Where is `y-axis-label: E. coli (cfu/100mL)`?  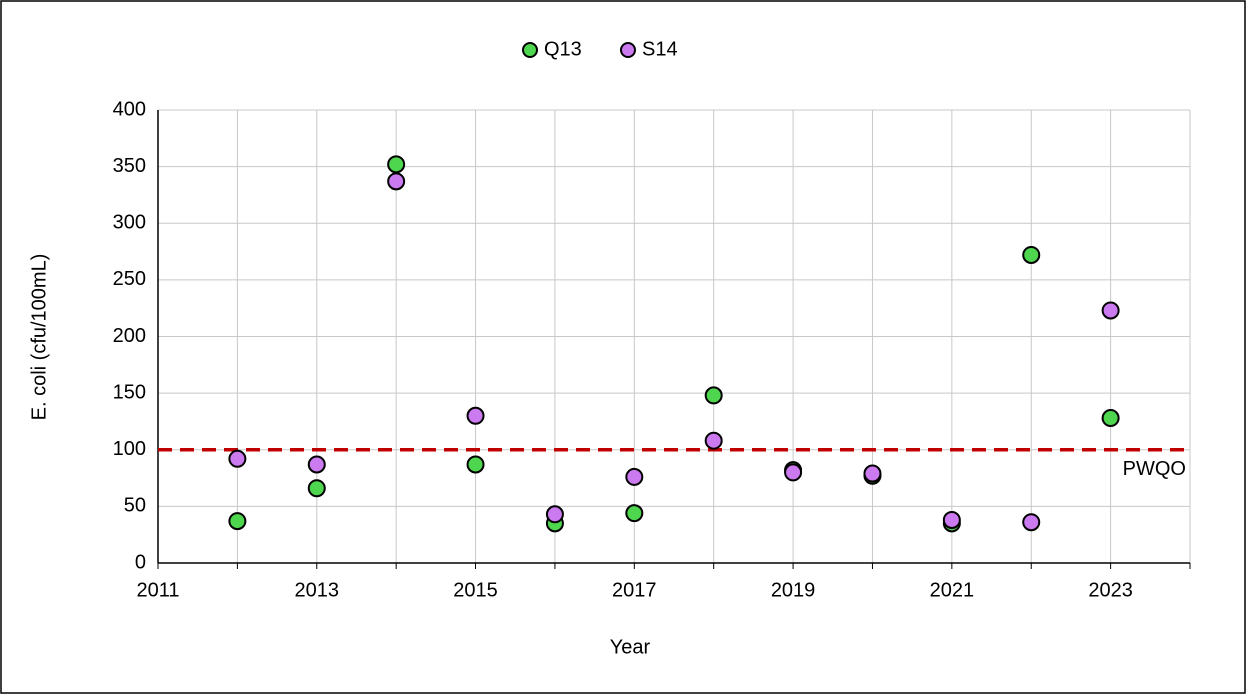 y-axis-label: E. coli (cfu/100mL) is located at coordinates (39, 337).